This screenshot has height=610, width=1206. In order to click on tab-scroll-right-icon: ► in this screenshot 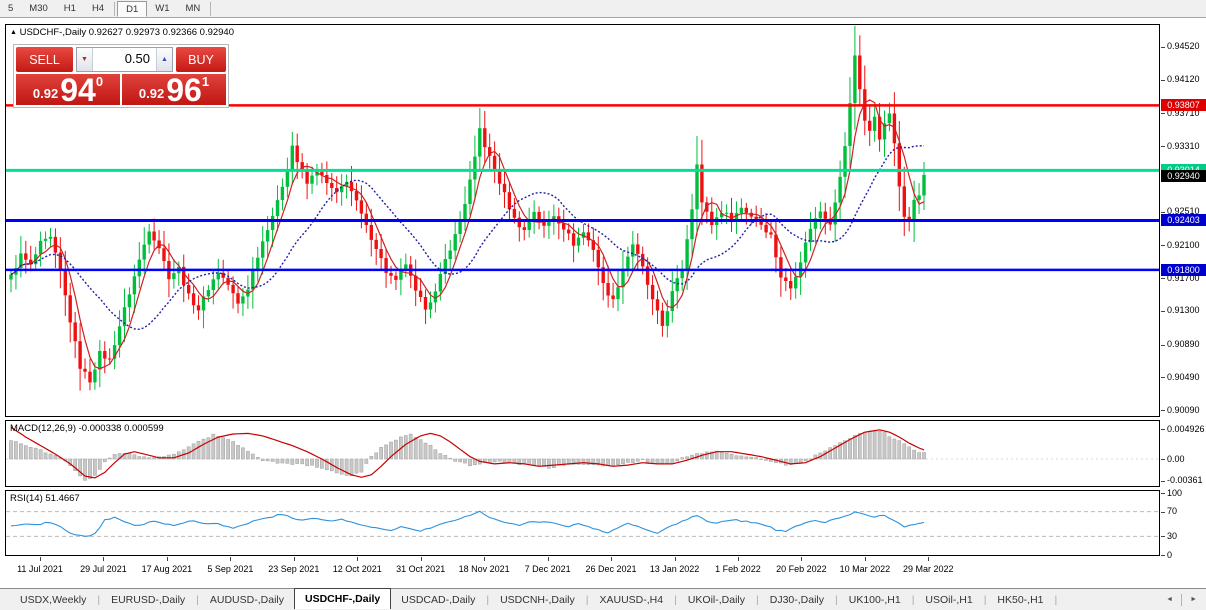, I will do `click(1193, 599)`.